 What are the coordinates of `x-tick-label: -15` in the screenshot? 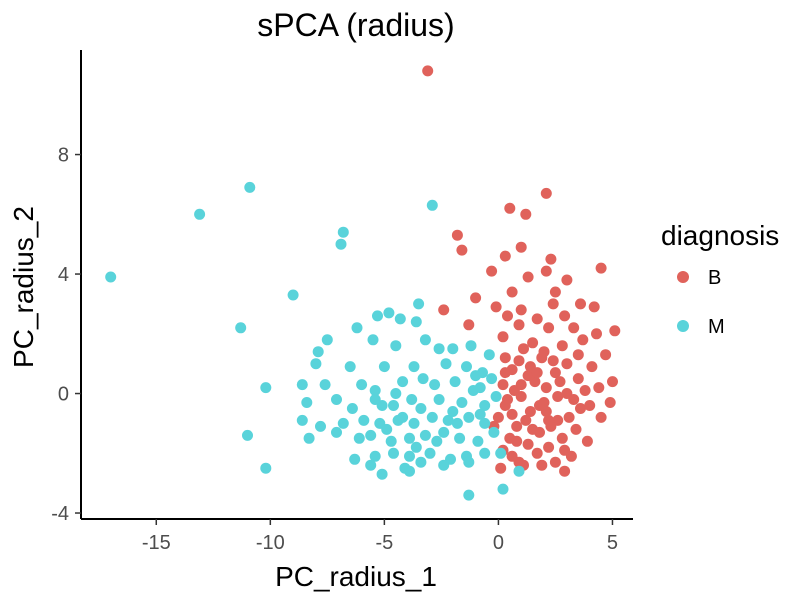 It's located at (156, 543).